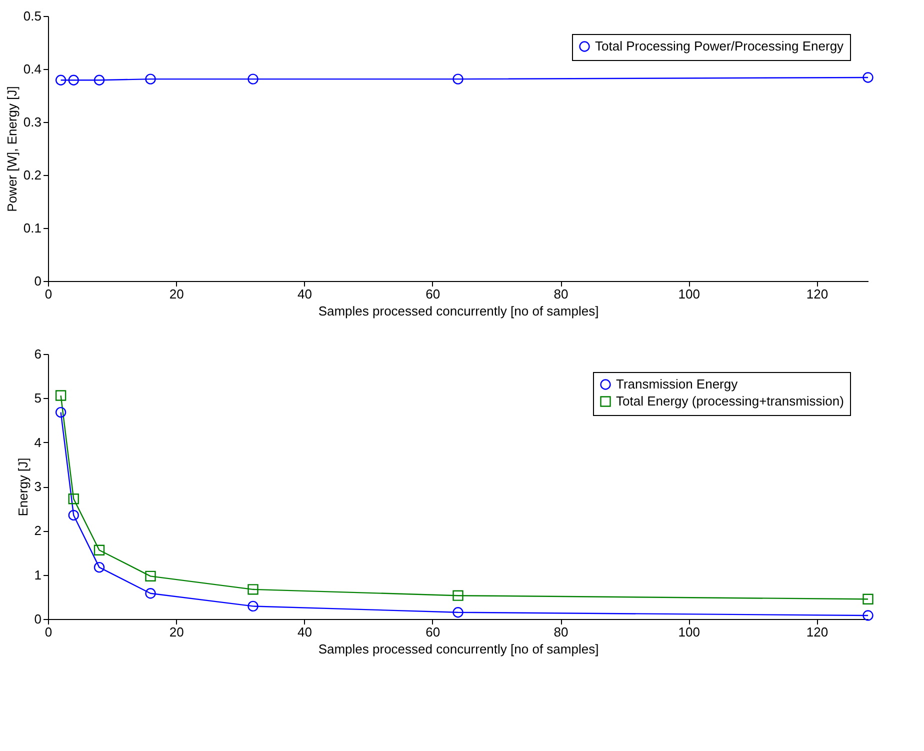 Image resolution: width=924 pixels, height=751 pixels. I want to click on y-tick-label: 0.4, so click(32, 69).